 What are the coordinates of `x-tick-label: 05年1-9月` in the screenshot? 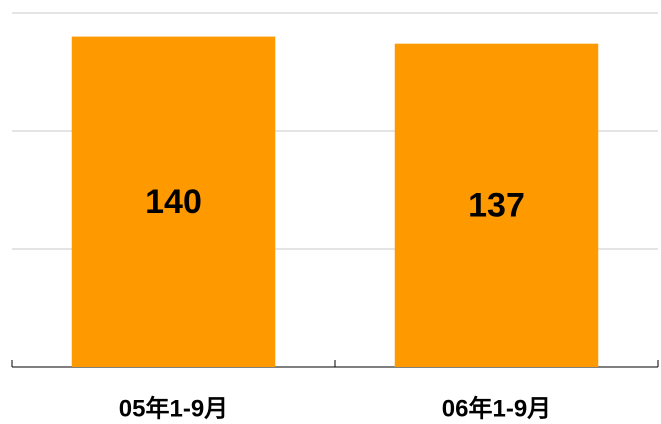 It's located at (173, 408).